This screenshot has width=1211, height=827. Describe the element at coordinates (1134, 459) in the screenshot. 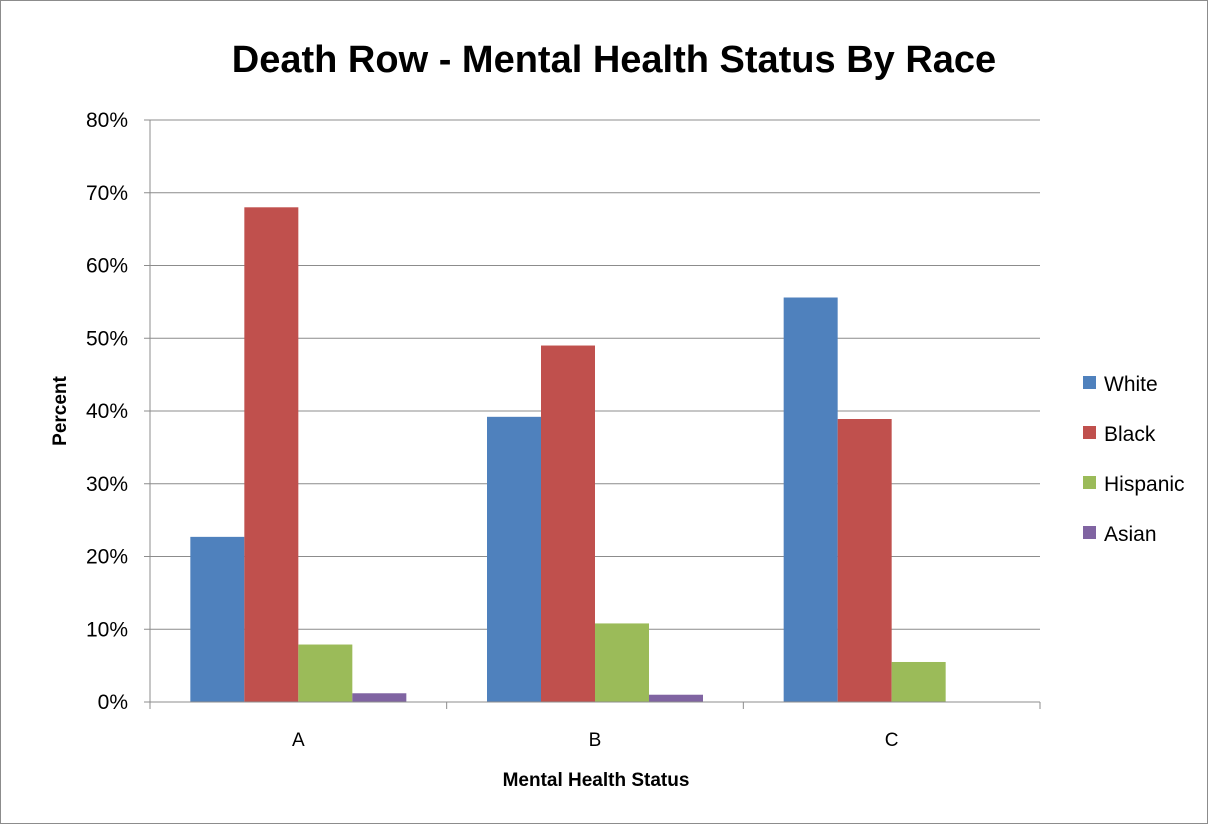

I see `legend: White Black Hispanic Asian` at that location.